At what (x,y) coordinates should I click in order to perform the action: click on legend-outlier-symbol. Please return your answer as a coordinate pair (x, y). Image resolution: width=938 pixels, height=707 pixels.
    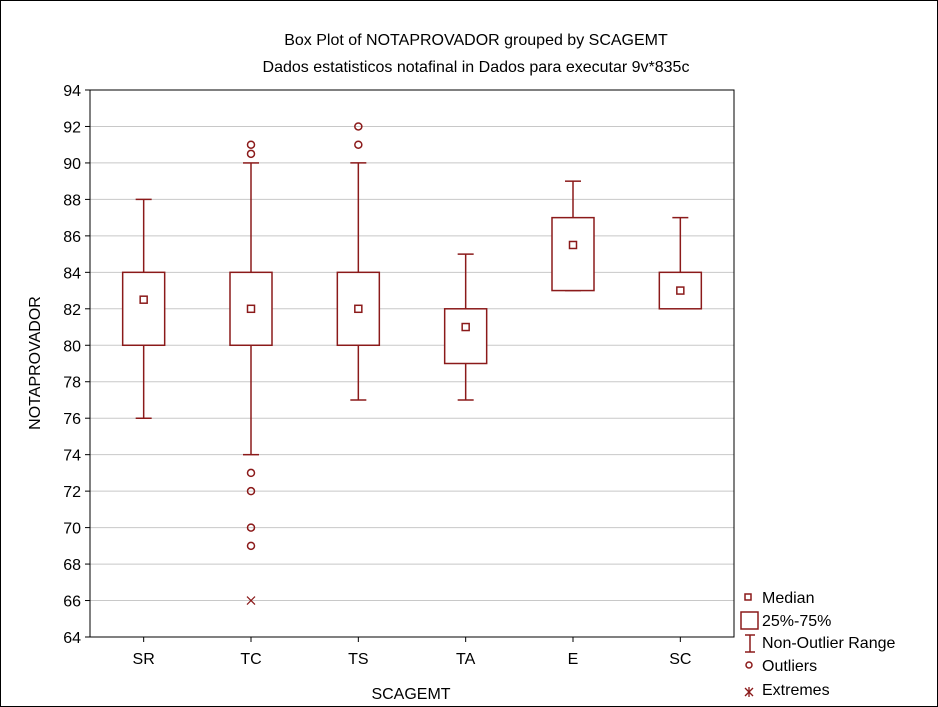
    Looking at the image, I should click on (749, 665).